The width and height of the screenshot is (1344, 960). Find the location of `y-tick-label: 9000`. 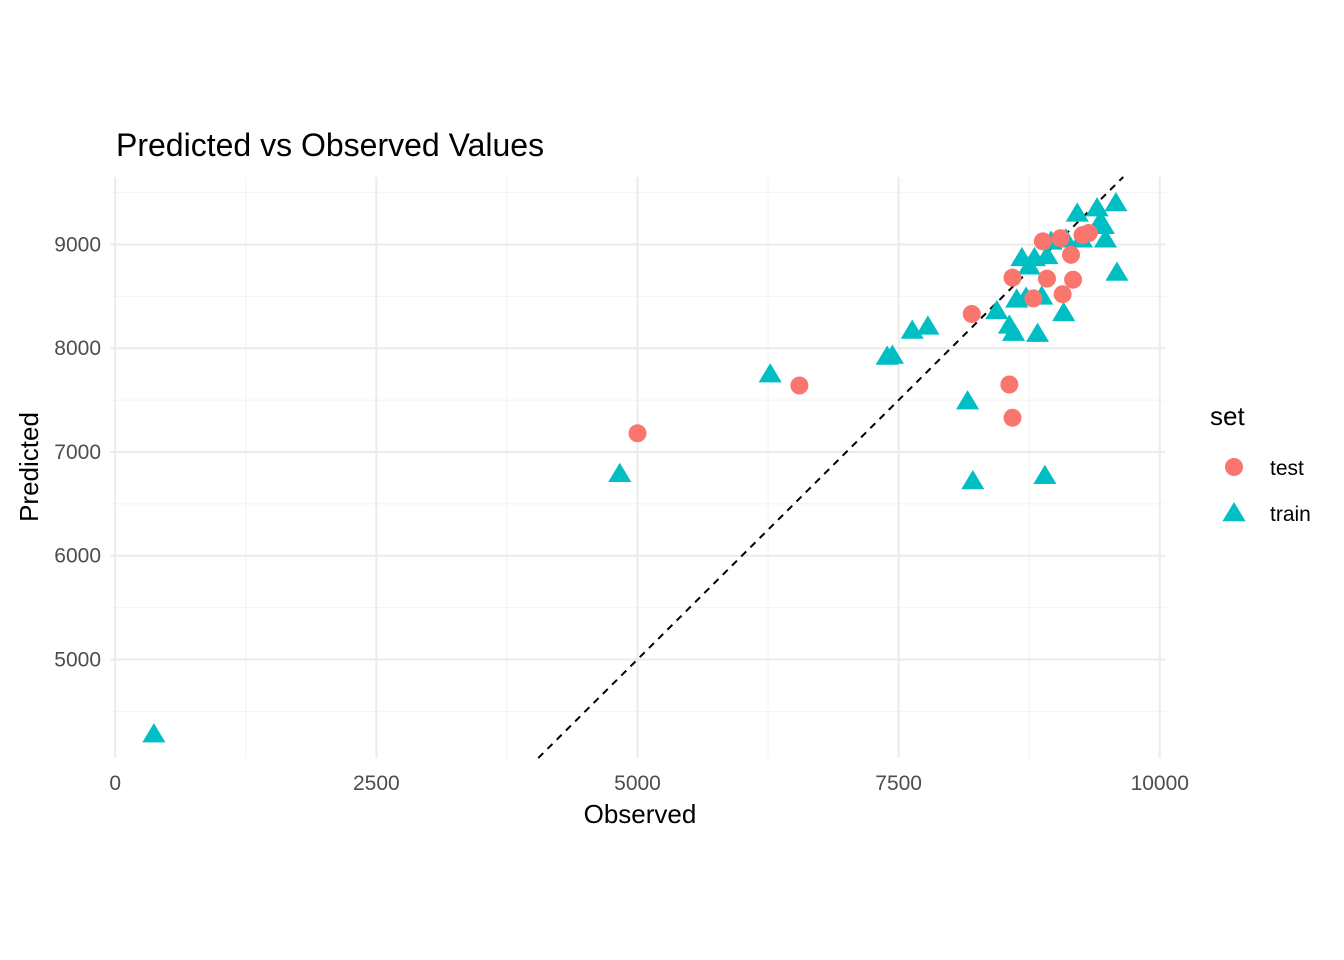

y-tick-label: 9000 is located at coordinates (77, 244).